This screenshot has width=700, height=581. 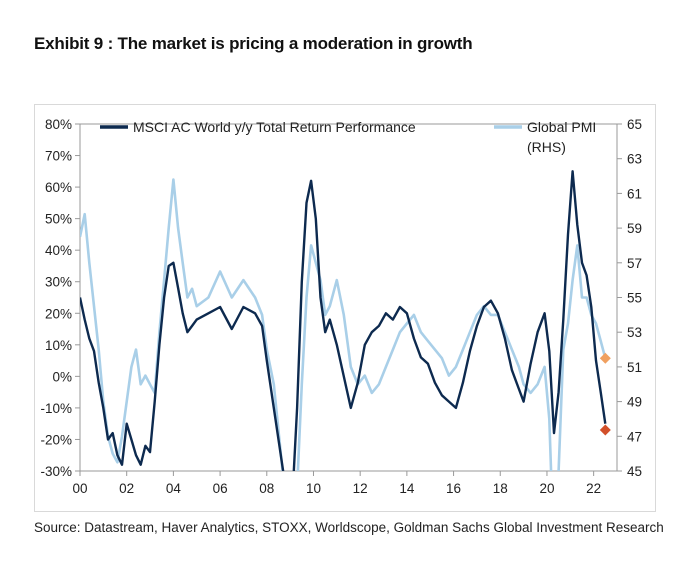 What do you see at coordinates (634, 124) in the screenshot?
I see `y-right-tick-label: 65` at bounding box center [634, 124].